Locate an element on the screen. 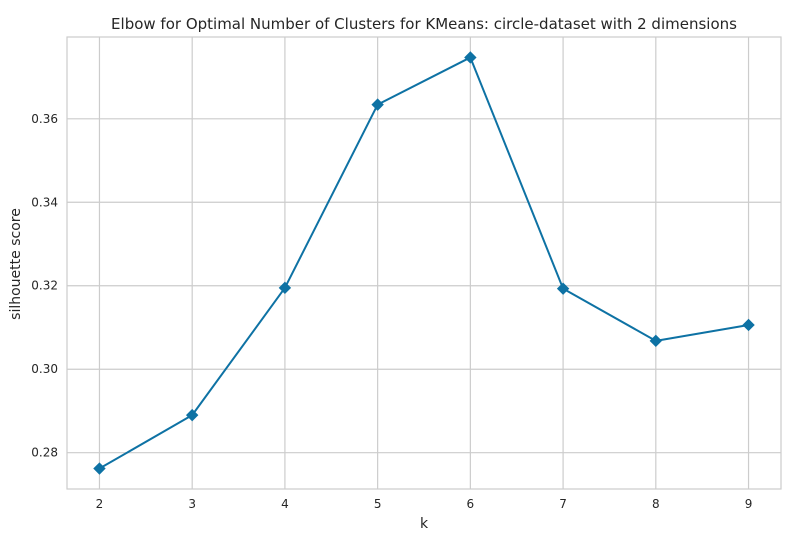  y-tick-label: 0.32 is located at coordinates (44, 286).